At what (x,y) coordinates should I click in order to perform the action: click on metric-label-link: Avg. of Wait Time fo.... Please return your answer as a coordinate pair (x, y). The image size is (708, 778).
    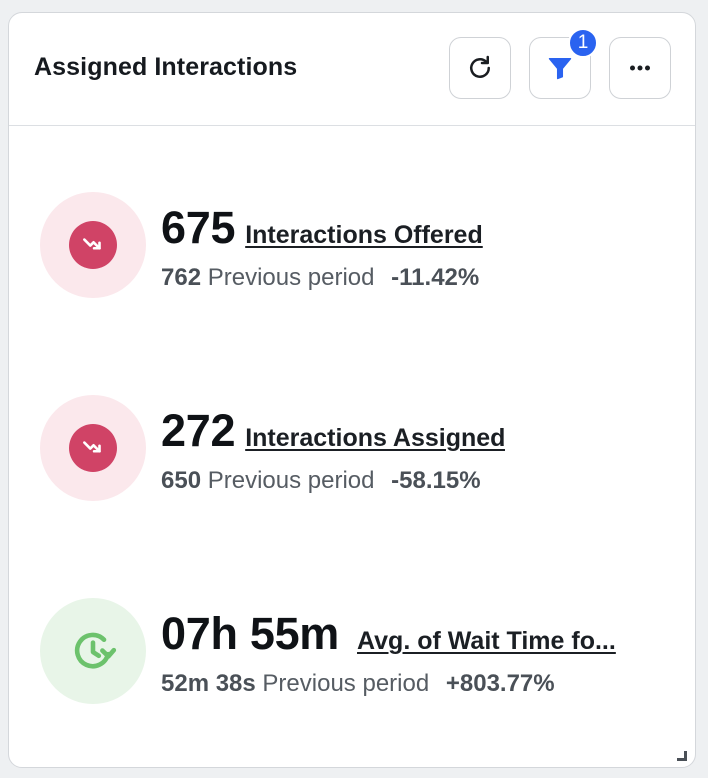
    Looking at the image, I should click on (486, 641).